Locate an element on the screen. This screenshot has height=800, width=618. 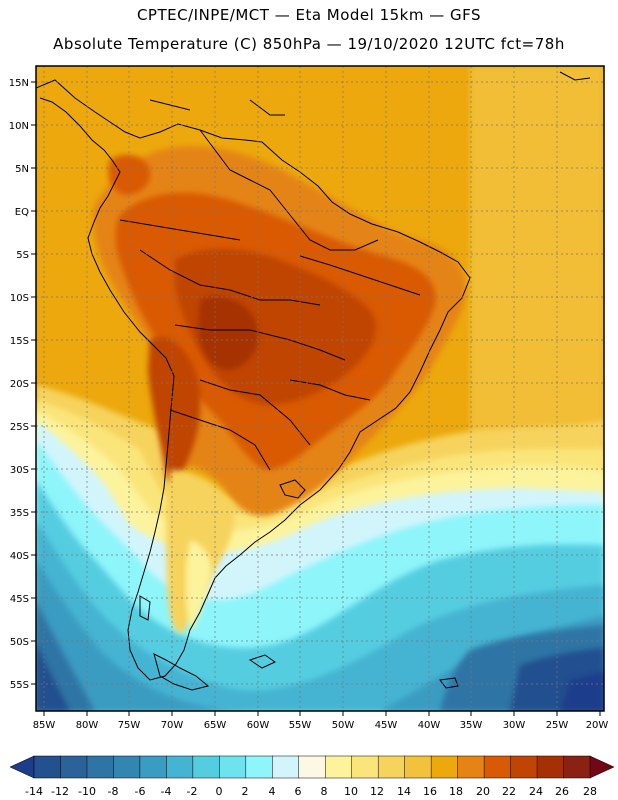
colorbar-label: 20 is located at coordinates (483, 791).